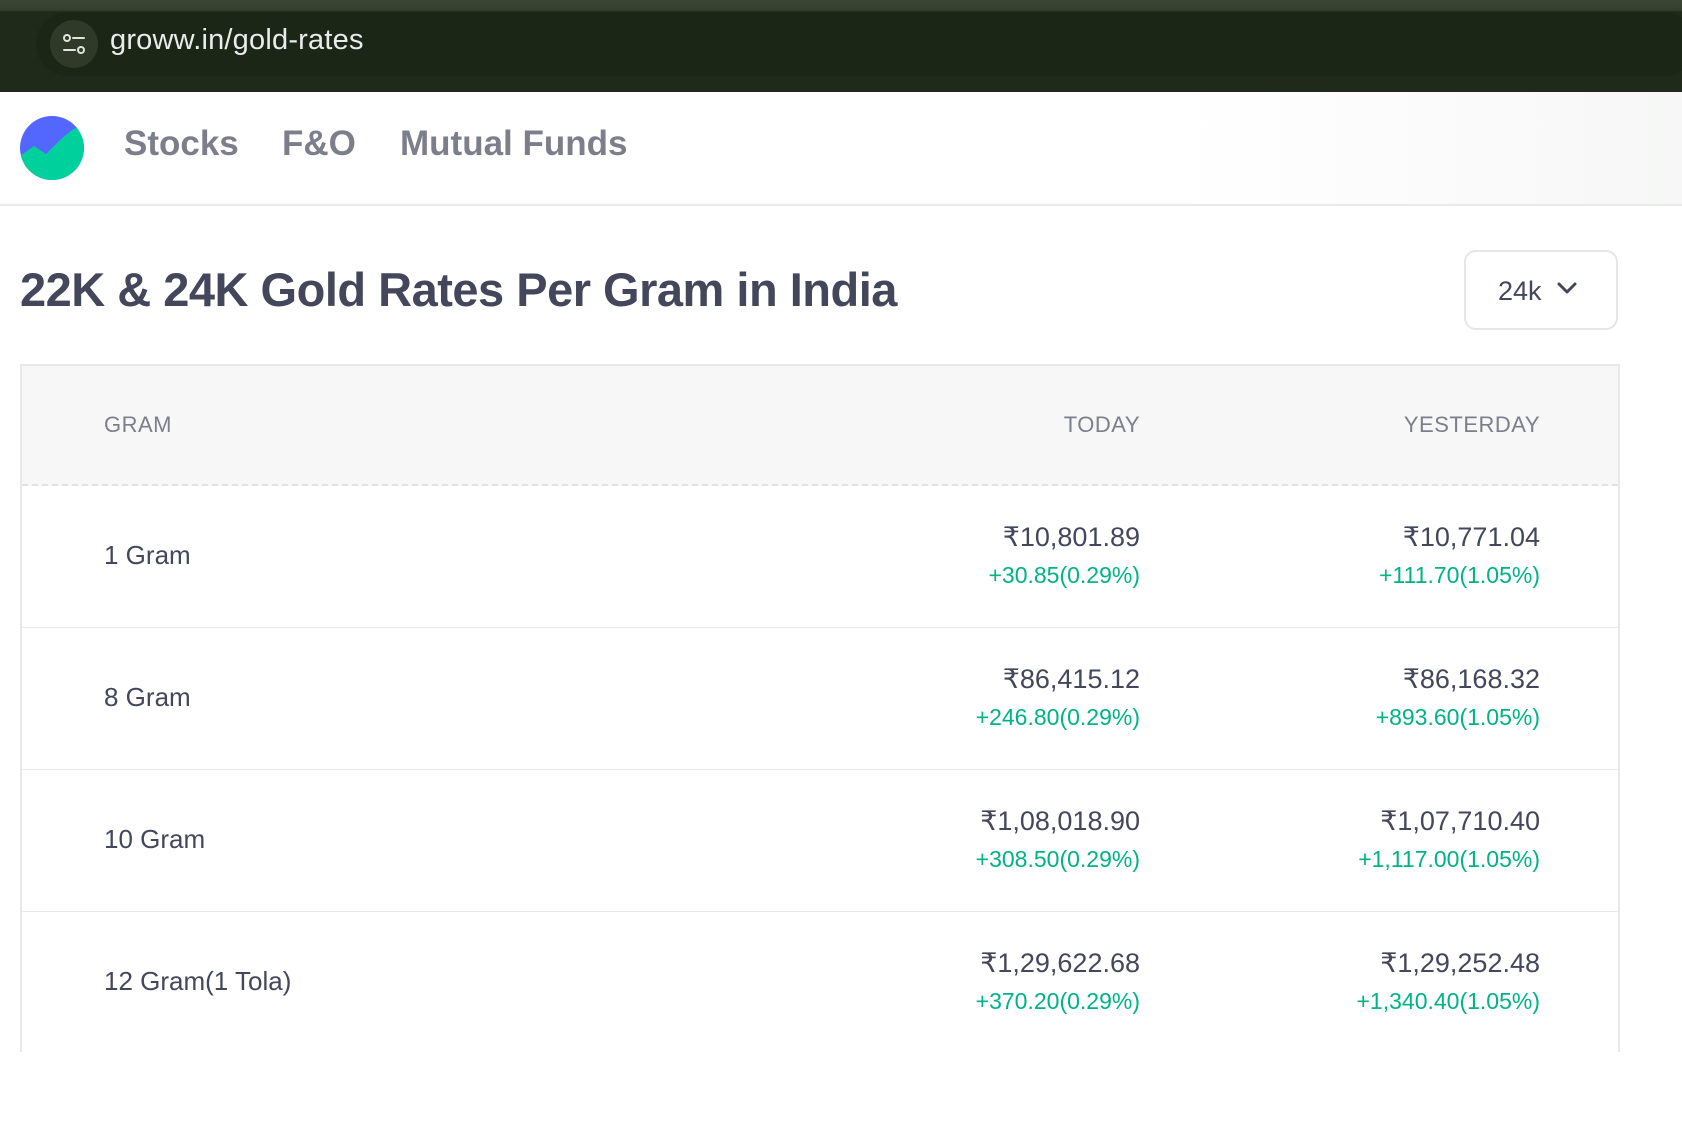 Image resolution: width=1682 pixels, height=1144 pixels. Describe the element at coordinates (514, 143) in the screenshot. I see `nav-mutual-funds: Mutual Funds` at that location.